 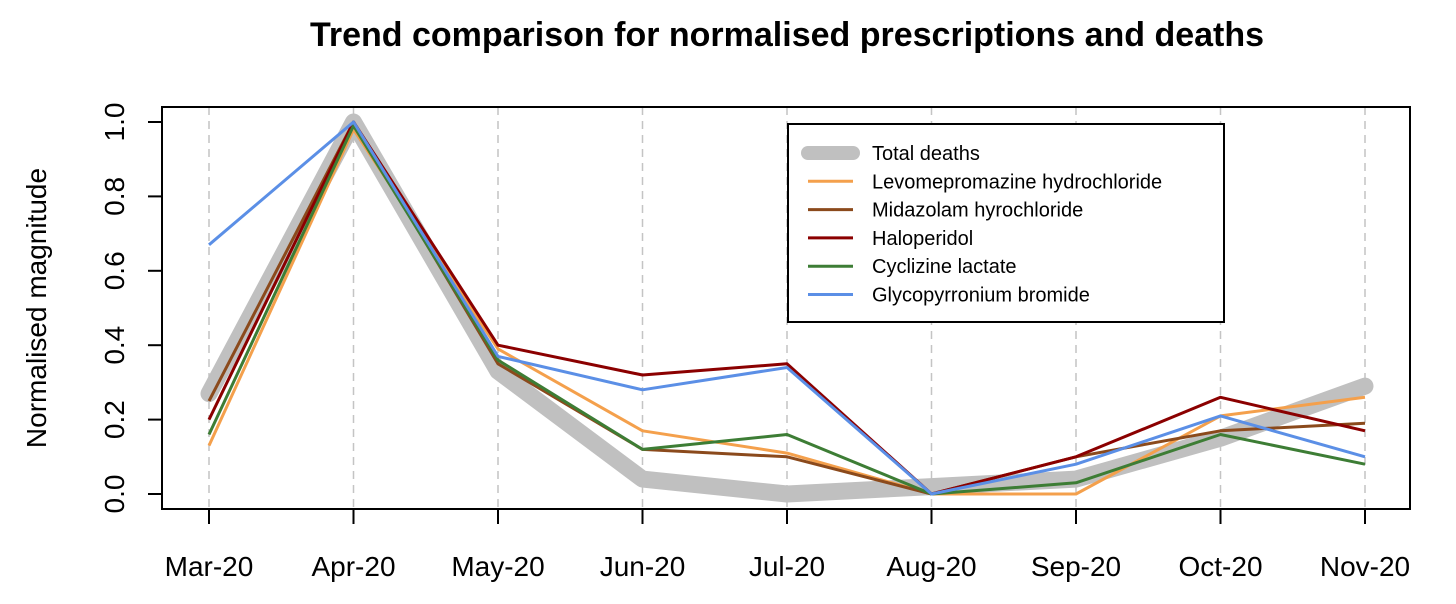 I want to click on y-tick-label: 0.4, so click(x=114, y=345).